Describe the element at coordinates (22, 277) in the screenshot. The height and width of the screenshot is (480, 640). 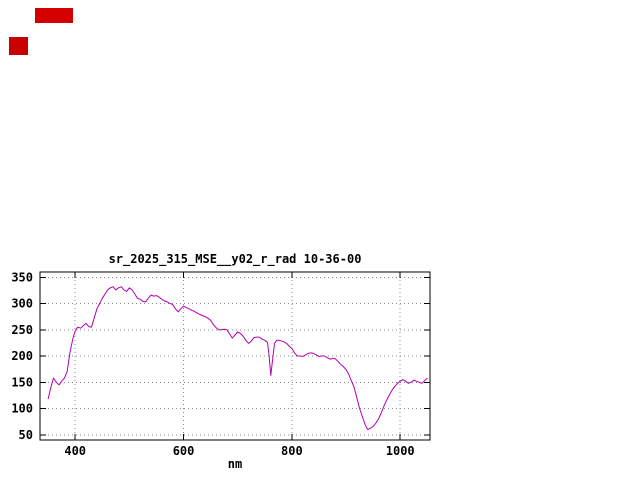
I see `y-tick-label: 350` at that location.